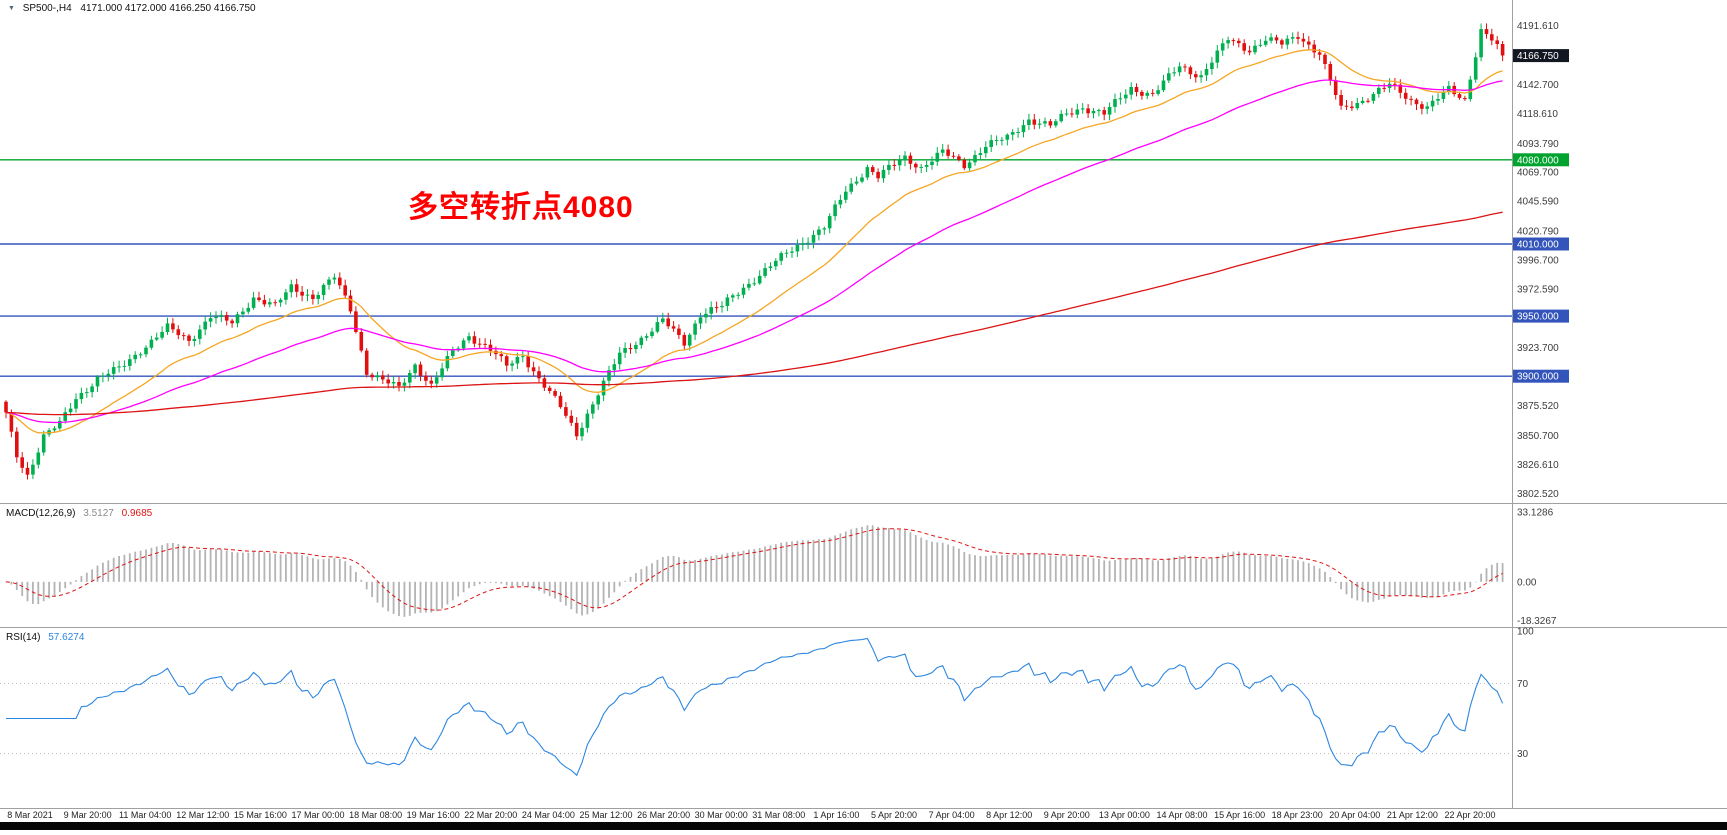 The image size is (1727, 835). I want to click on price-tick-label: 3972.590, so click(1538, 289).